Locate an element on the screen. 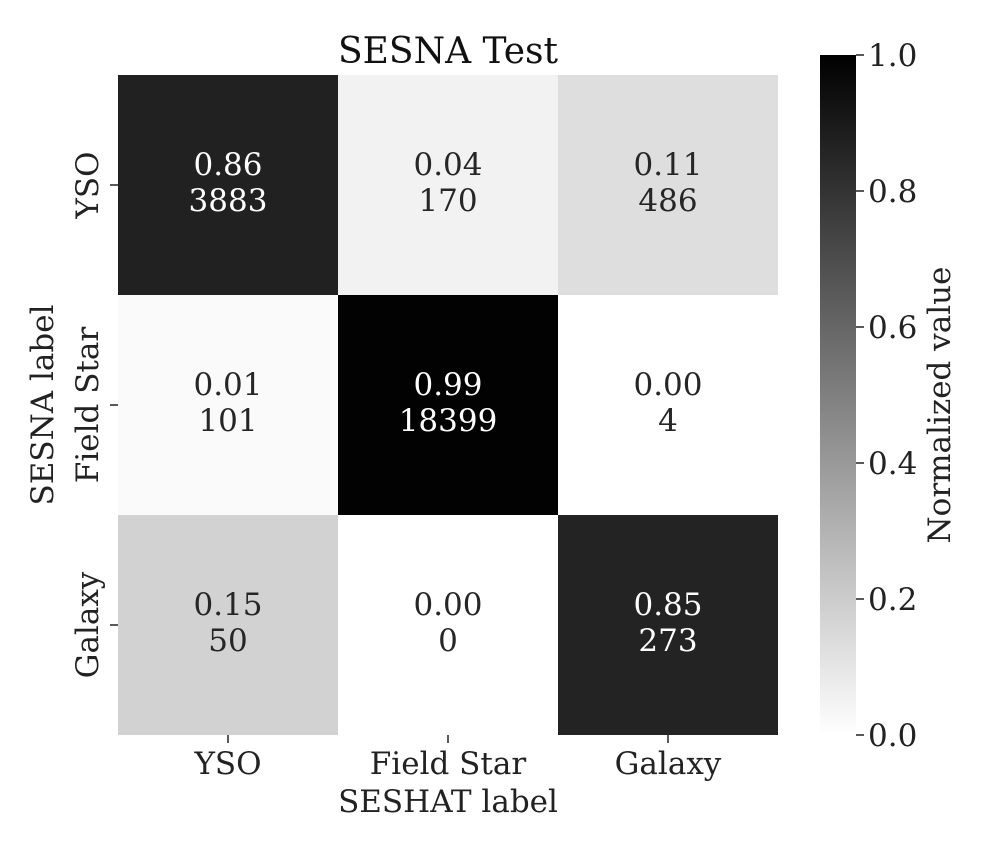 The height and width of the screenshot is (854, 997). x-tick-label: Field Star is located at coordinates (448, 764).